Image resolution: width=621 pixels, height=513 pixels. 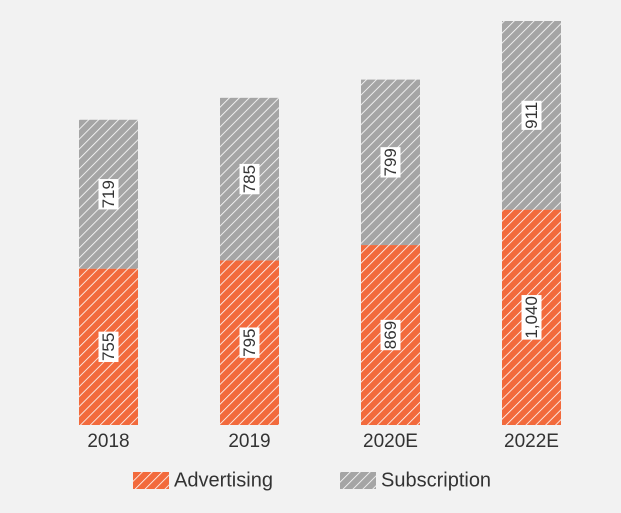 I want to click on data-label: 911, so click(x=531, y=115).